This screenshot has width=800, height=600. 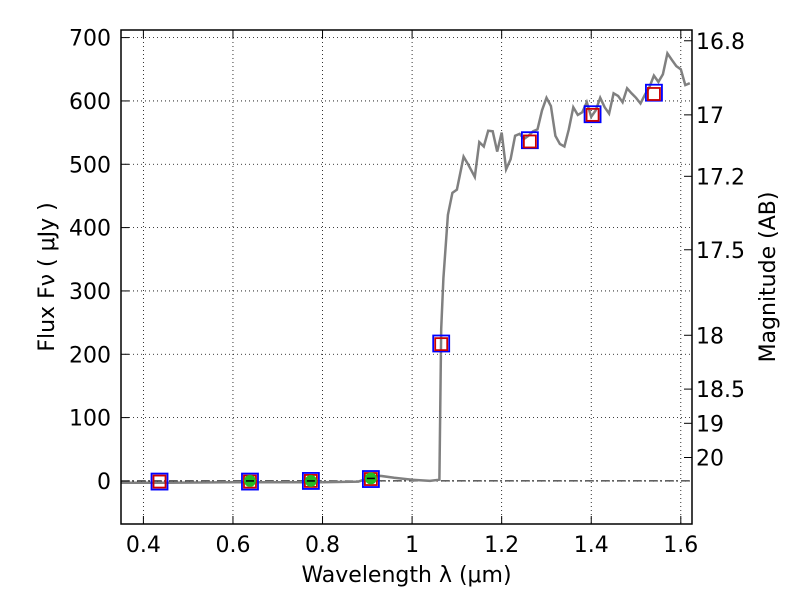 I want to click on x-tick-label: 0.4, so click(x=143, y=545).